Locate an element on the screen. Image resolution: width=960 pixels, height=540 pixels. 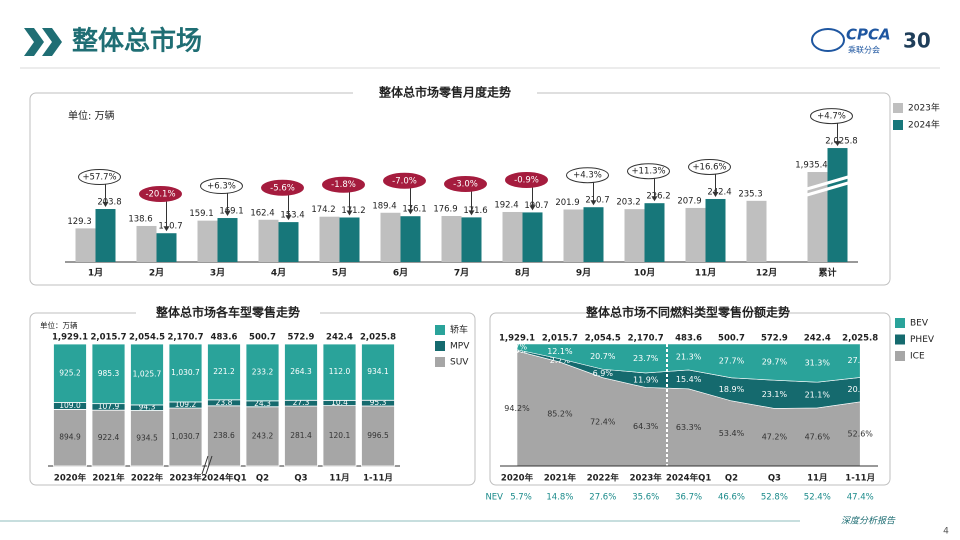
growth-label: +6.3% is located at coordinates (221, 187).